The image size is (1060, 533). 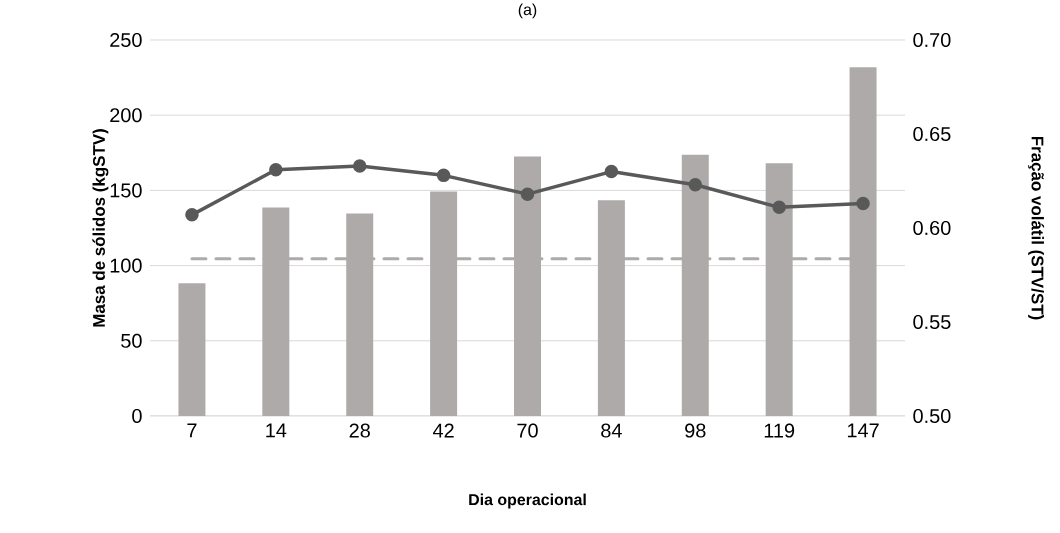 I want to click on x-tick-label: 28, so click(x=359, y=430).